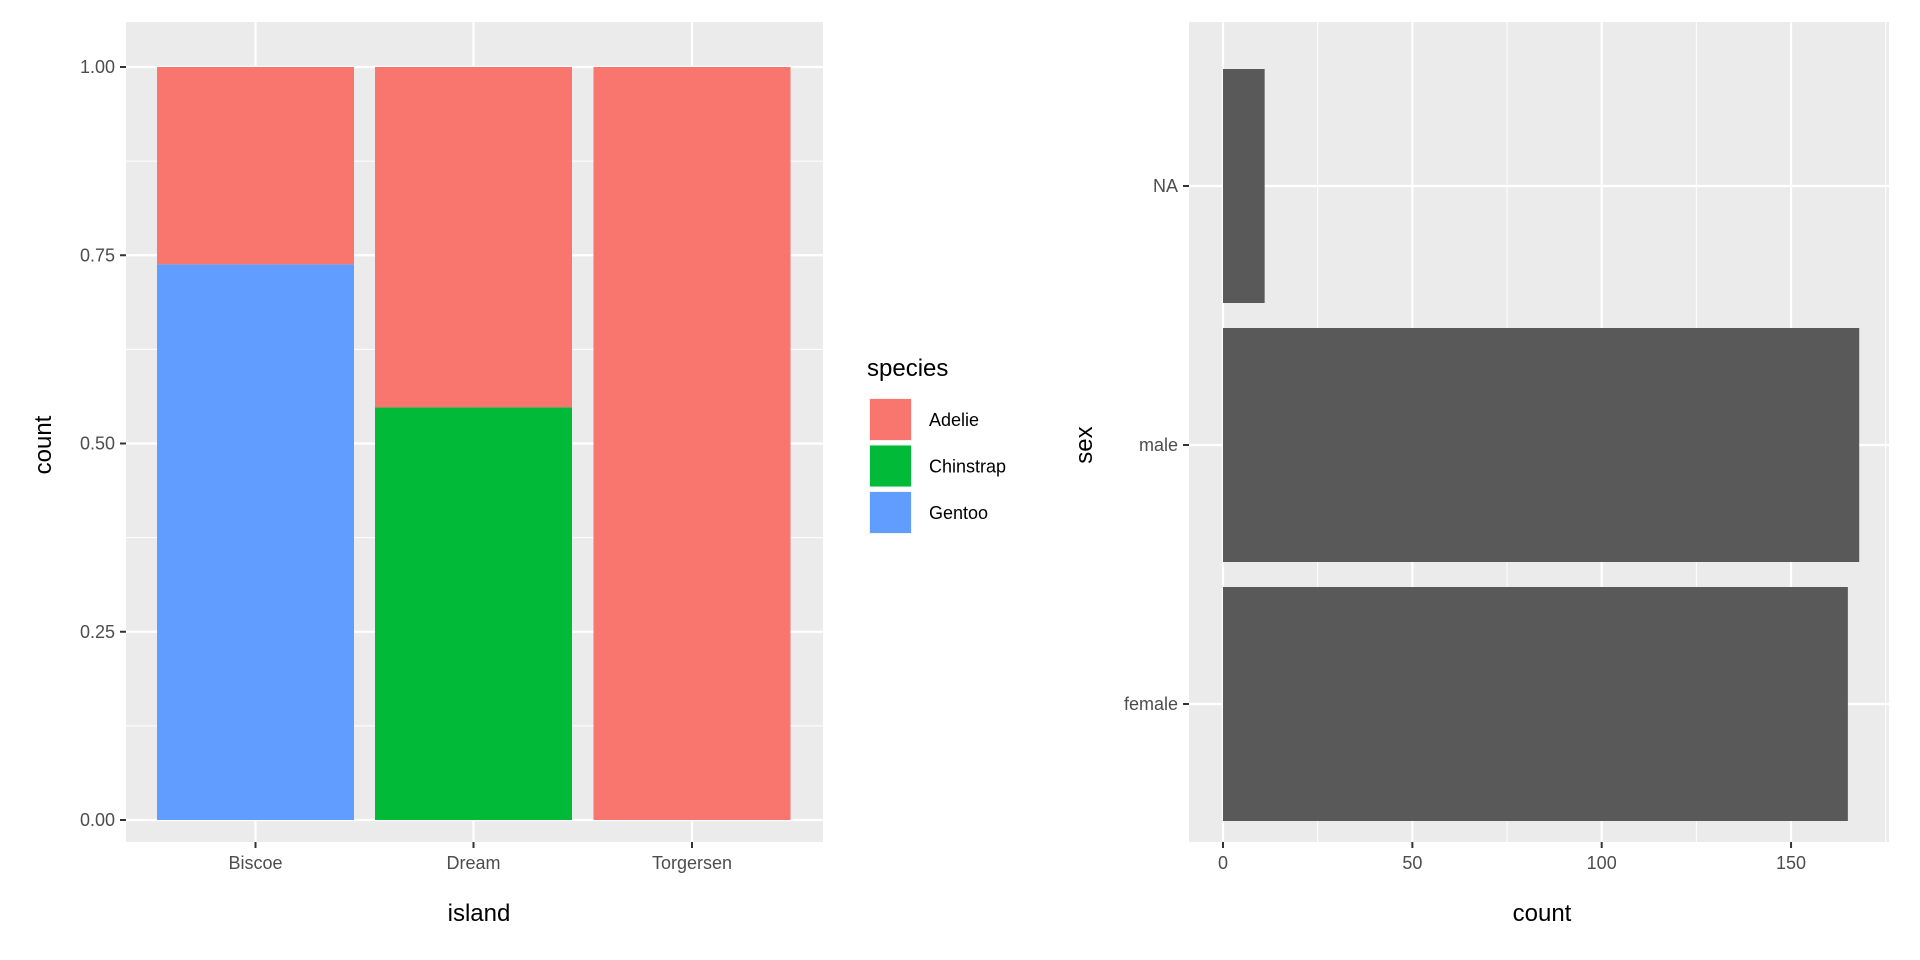  What do you see at coordinates (1412, 863) in the screenshot?
I see `x-tick-label: 50` at bounding box center [1412, 863].